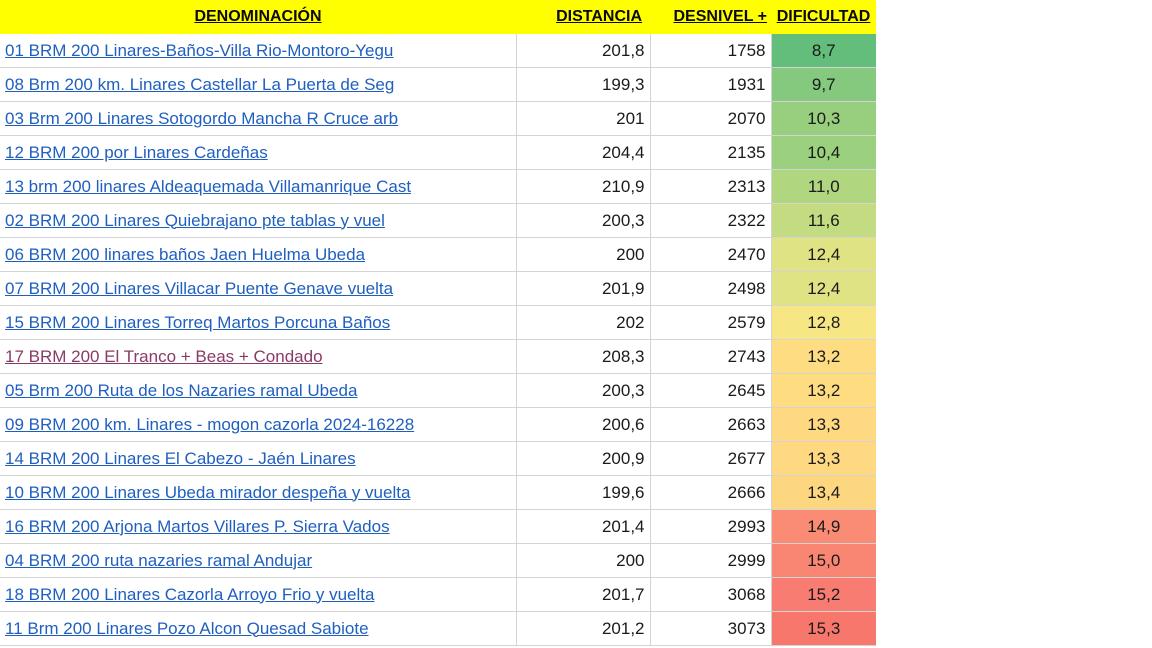  I want to click on route-name-cell: 12 BRM 200 por Linares Cardeñas, so click(258, 152).